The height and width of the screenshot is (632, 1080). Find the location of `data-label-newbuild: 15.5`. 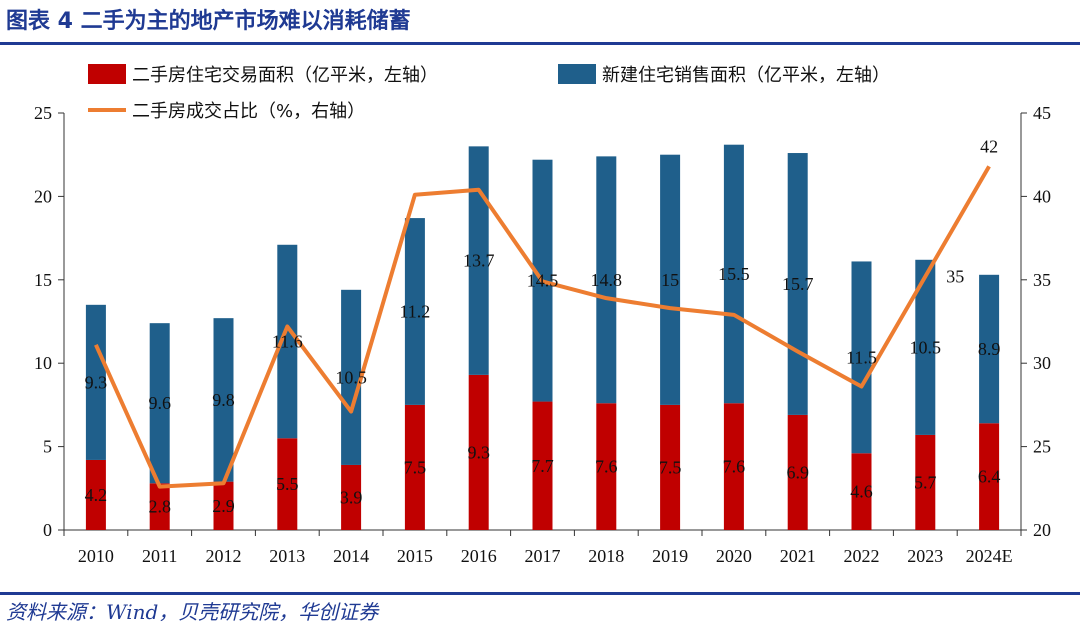

data-label-newbuild: 15.5 is located at coordinates (734, 274).